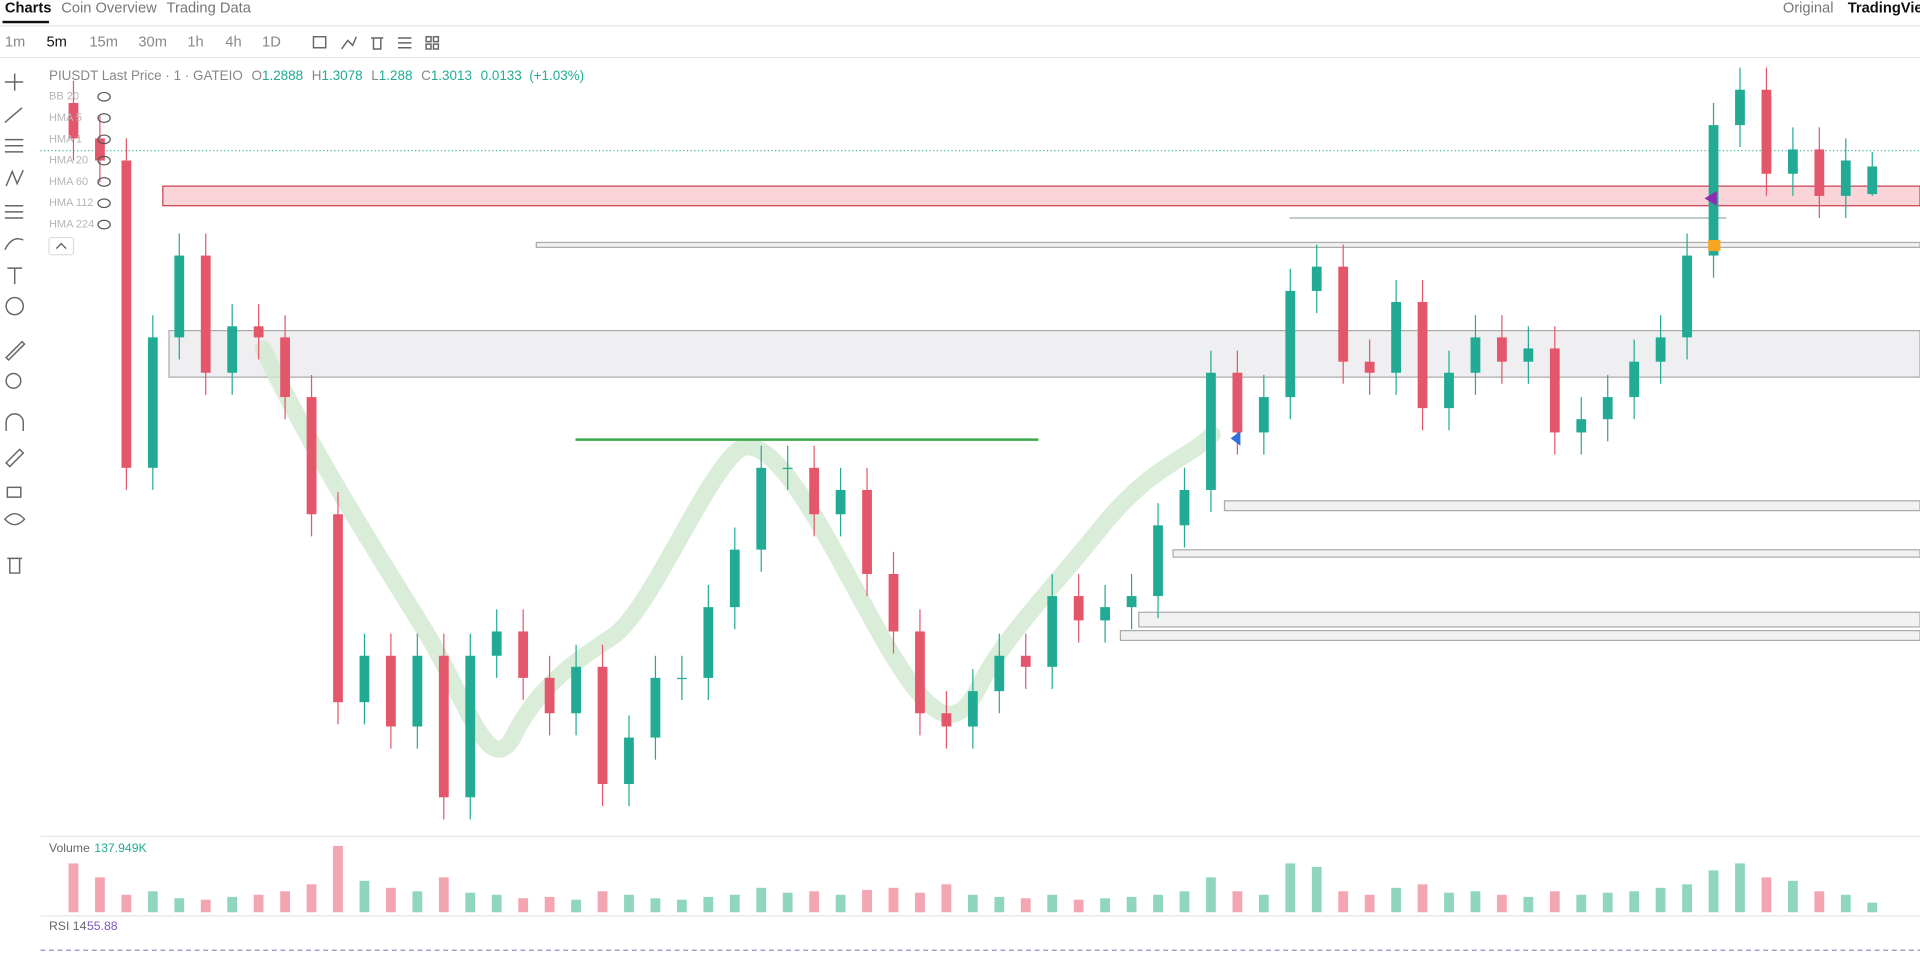 The height and width of the screenshot is (960, 1920). I want to click on tab: Coin Overview, so click(109, 8).